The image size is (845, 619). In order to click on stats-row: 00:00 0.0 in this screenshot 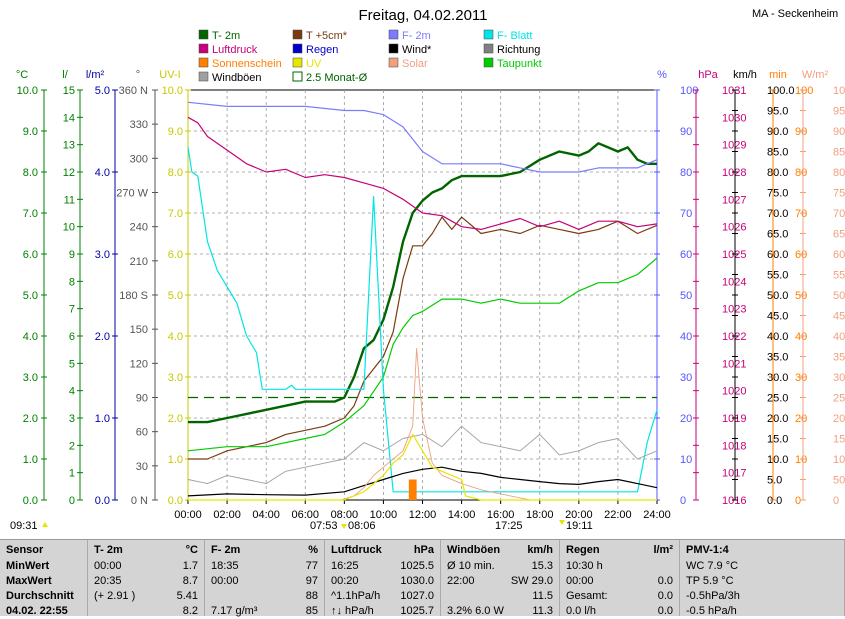, I will do `click(619, 582)`.